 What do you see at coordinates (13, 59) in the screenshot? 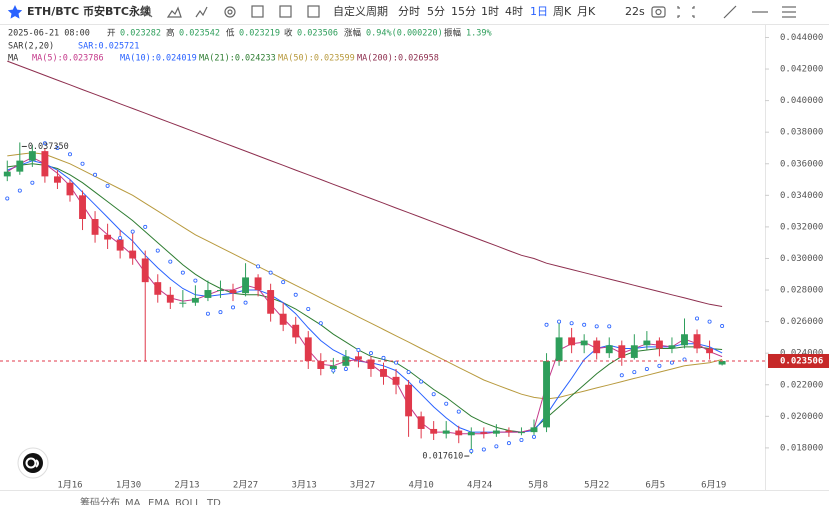
I see `ma-title: MA` at bounding box center [13, 59].